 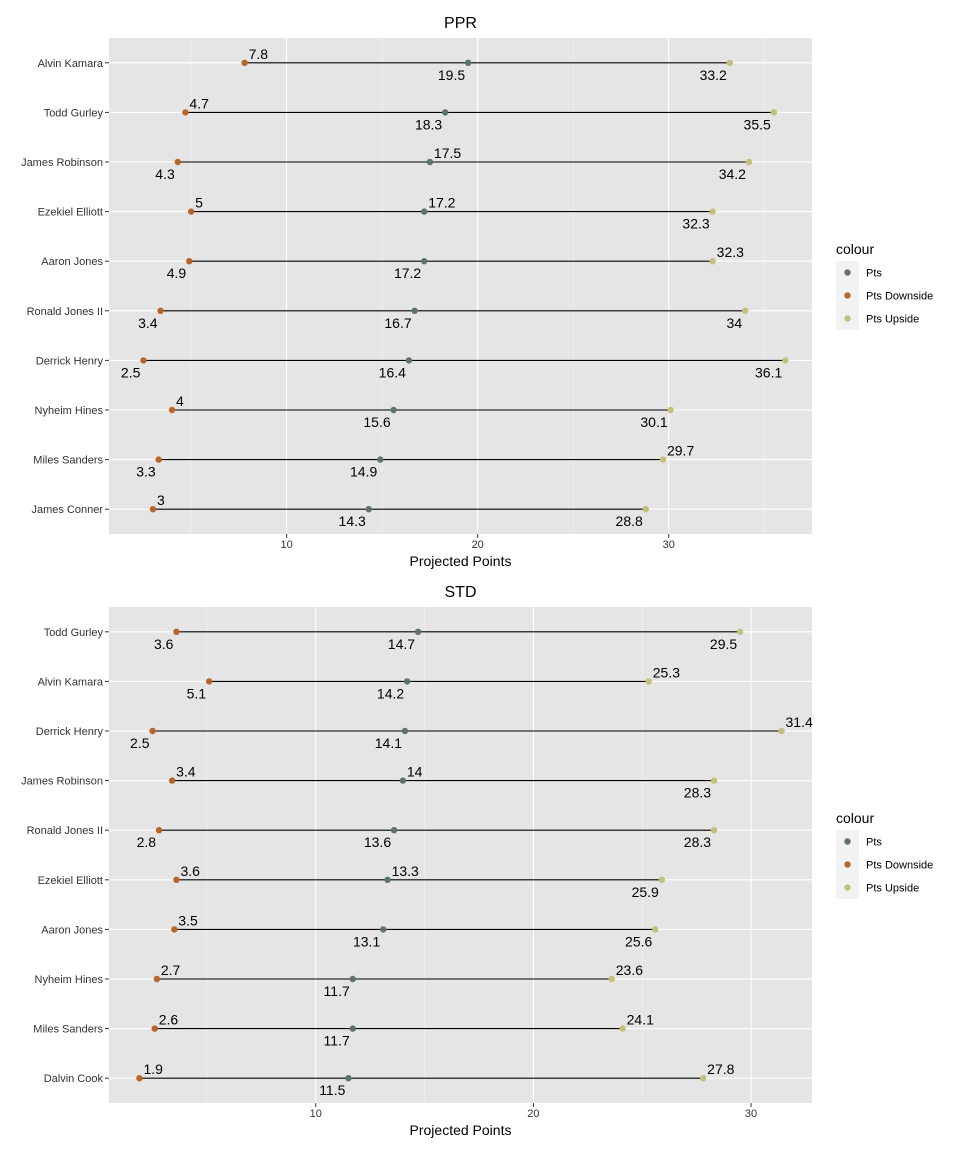 I want to click on downside-label: 1.9, so click(x=153, y=1069).